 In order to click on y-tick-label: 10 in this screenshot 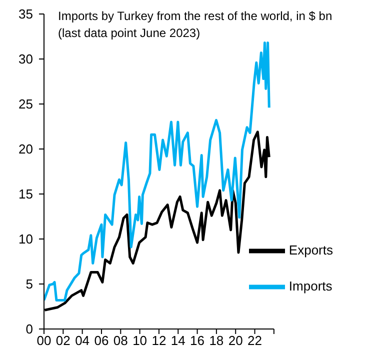, I will do `click(25, 239)`.